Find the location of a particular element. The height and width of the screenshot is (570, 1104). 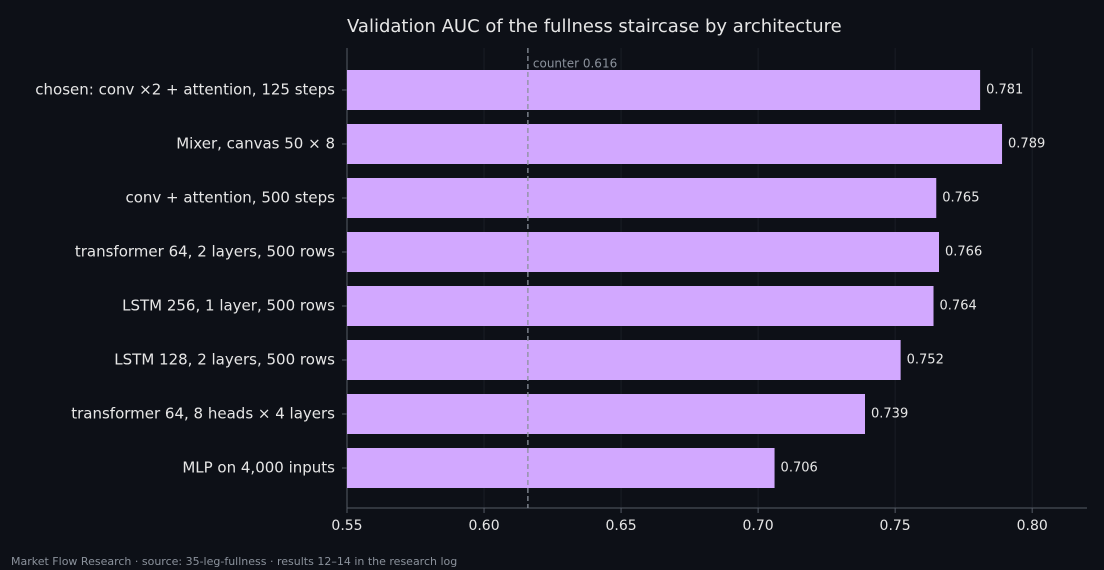

x-tick-label: 0.70 is located at coordinates (758, 526).